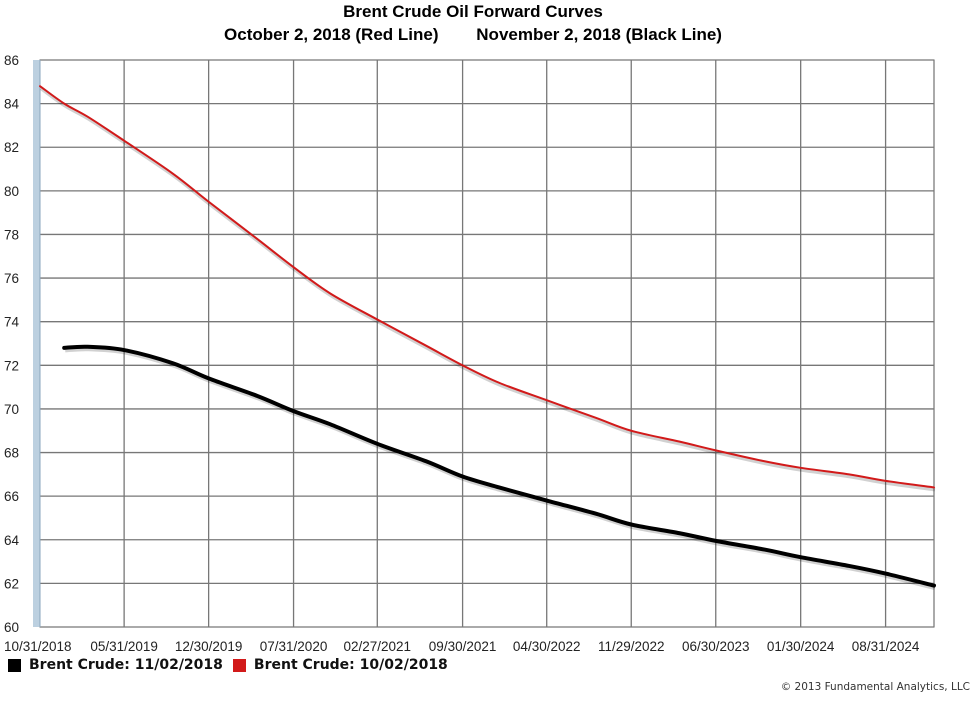 This screenshot has height=722, width=974. What do you see at coordinates (11, 583) in the screenshot?
I see `y-tick-label: 62` at bounding box center [11, 583].